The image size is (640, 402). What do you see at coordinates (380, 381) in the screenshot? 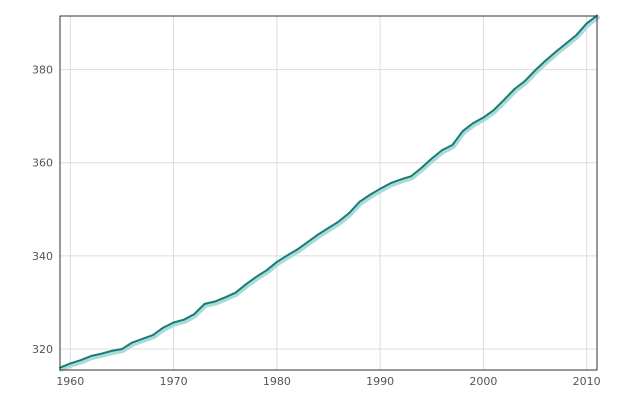
I see `x-tick-label: 1990` at bounding box center [380, 381].